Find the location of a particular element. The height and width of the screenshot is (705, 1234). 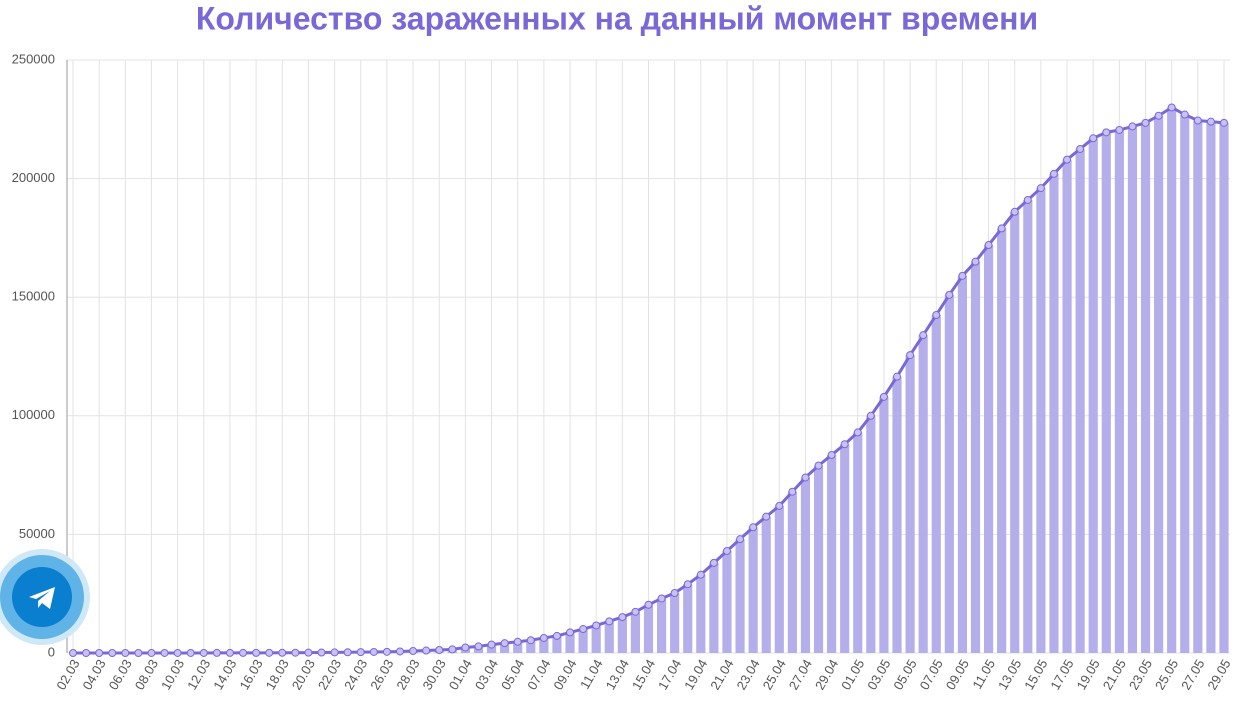

x-tick-label: 18.03 is located at coordinates (277, 675).